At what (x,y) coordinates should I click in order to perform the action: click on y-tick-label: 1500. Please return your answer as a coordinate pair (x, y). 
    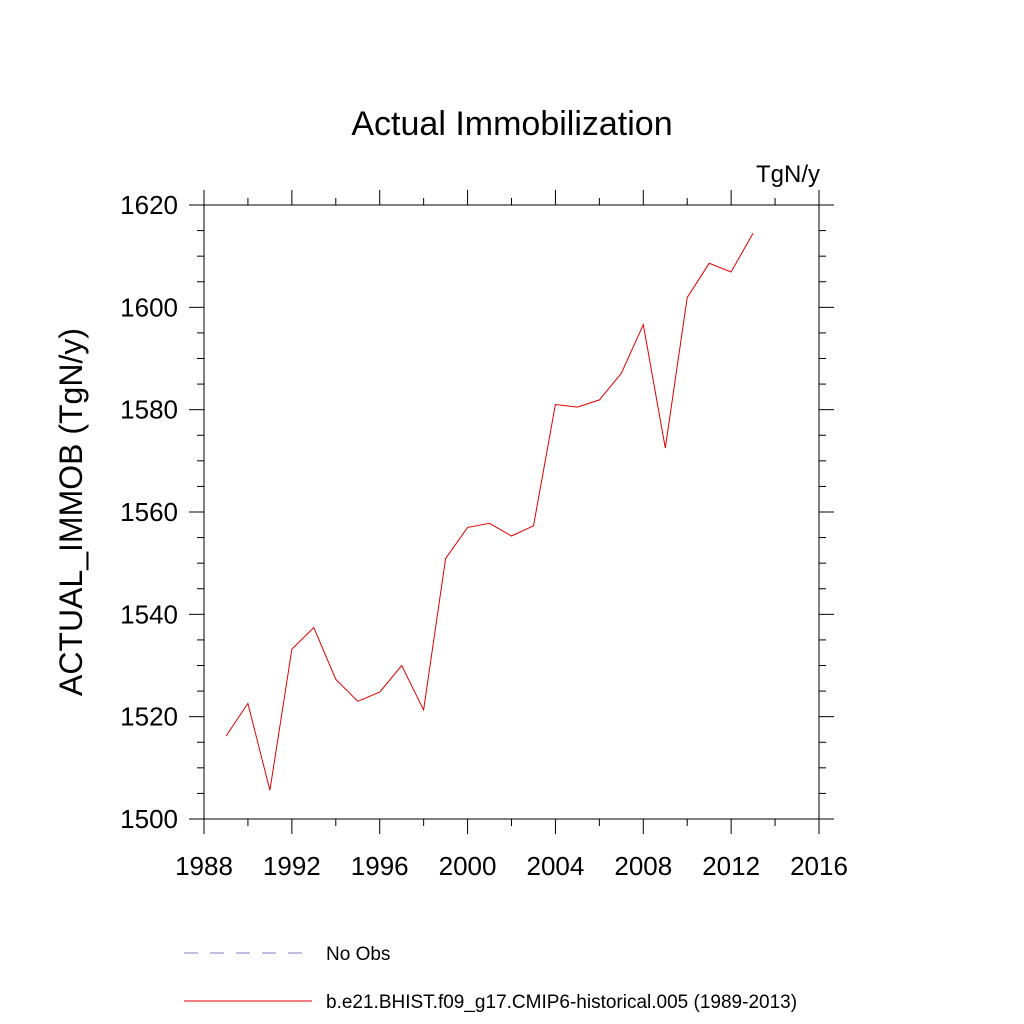
    Looking at the image, I should click on (149, 819).